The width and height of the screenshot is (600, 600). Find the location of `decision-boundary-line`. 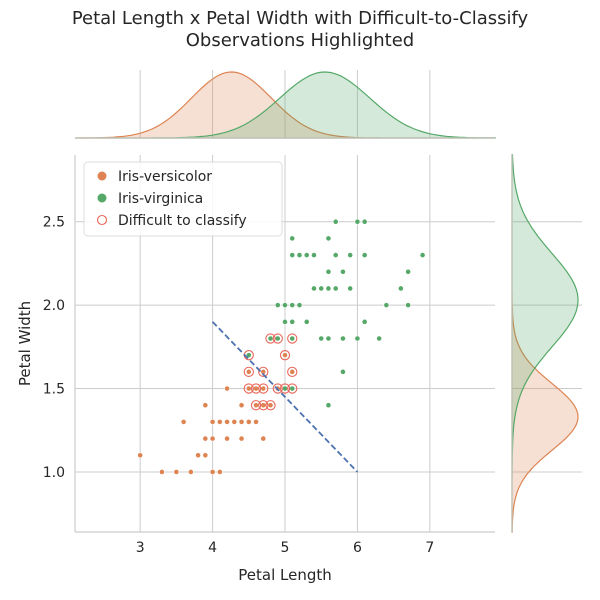

decision-boundary-line is located at coordinates (285, 397).